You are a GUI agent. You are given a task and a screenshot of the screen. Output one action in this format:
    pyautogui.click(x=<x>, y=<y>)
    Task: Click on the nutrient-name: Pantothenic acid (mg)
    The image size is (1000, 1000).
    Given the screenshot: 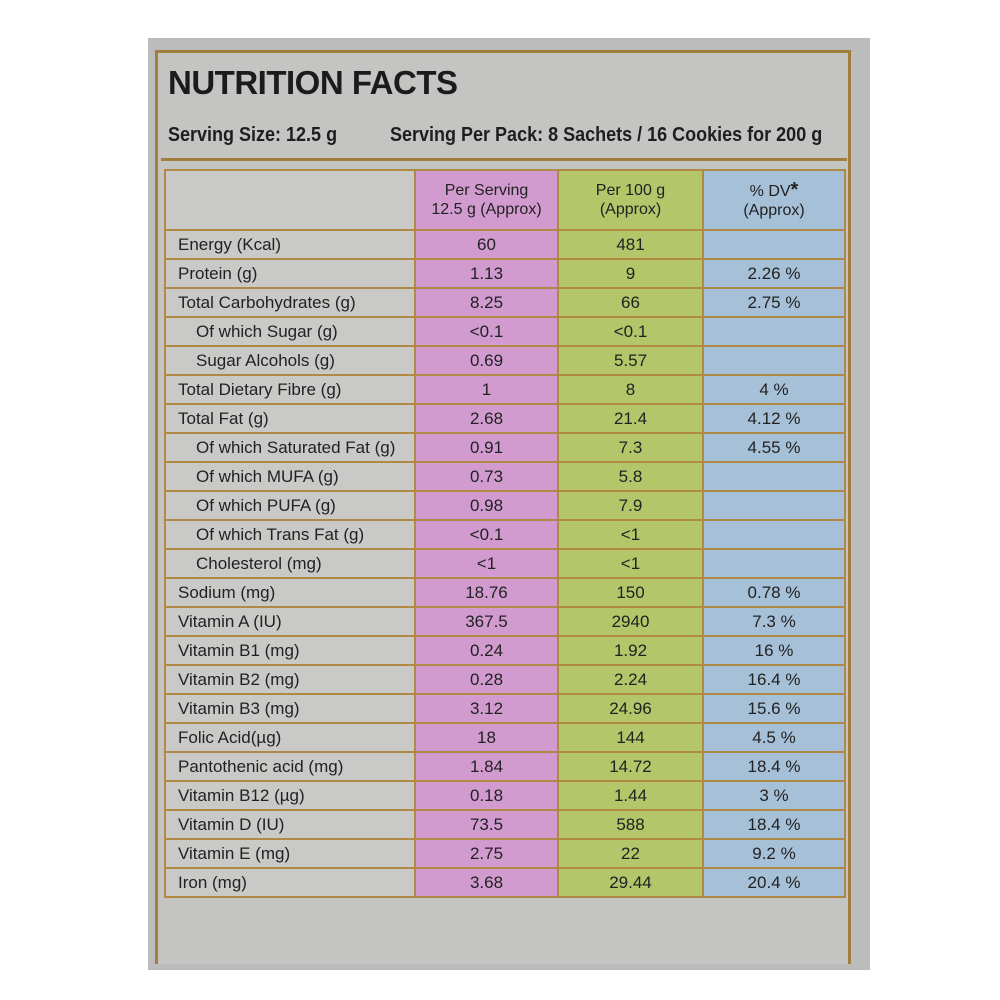 What is the action you would take?
    pyautogui.click(x=290, y=766)
    